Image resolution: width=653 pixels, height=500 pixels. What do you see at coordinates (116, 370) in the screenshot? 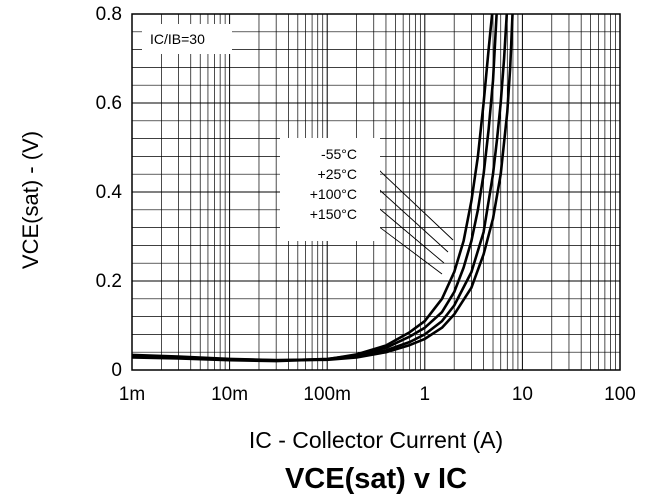
I see `y-tick-label: 0` at bounding box center [116, 370].